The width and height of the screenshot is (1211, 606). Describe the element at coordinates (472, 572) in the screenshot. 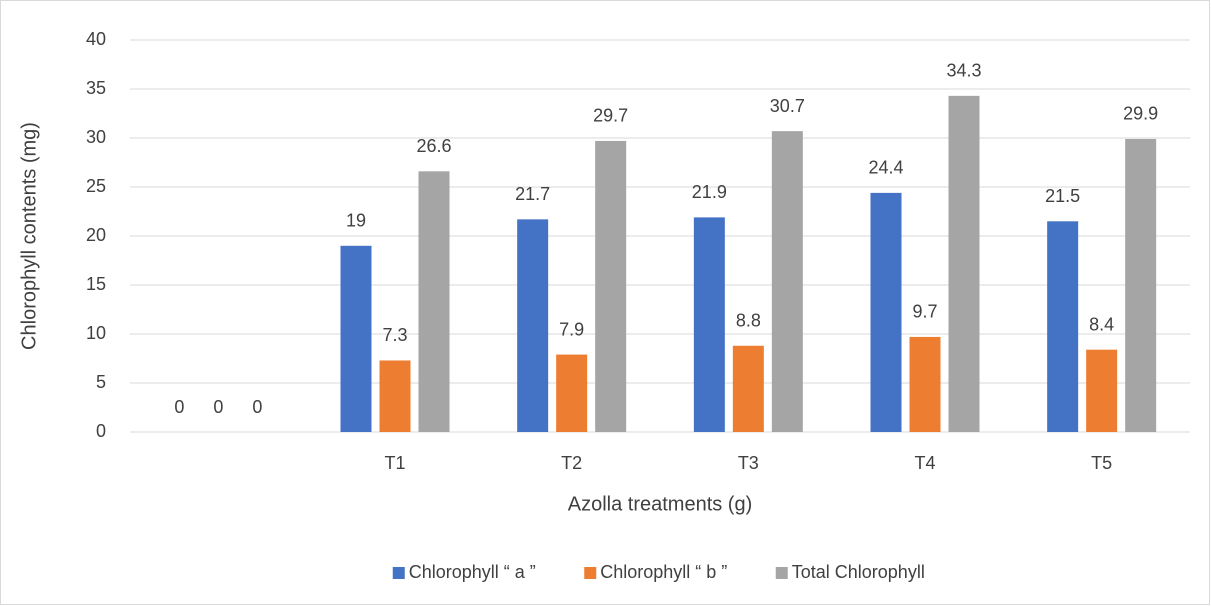

I see `legend-label: Chlorophyll “ a ”` at that location.